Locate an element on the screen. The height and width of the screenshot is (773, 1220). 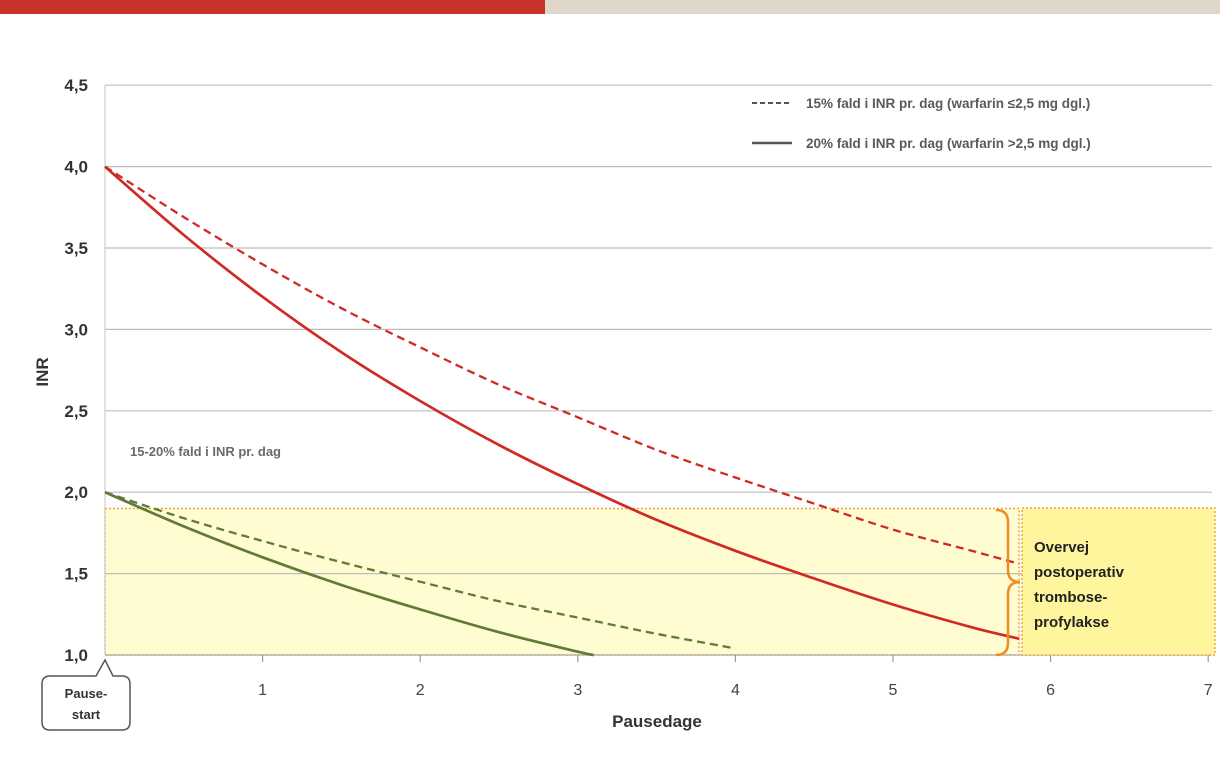
pause-start-bubble is located at coordinates (86, 694).